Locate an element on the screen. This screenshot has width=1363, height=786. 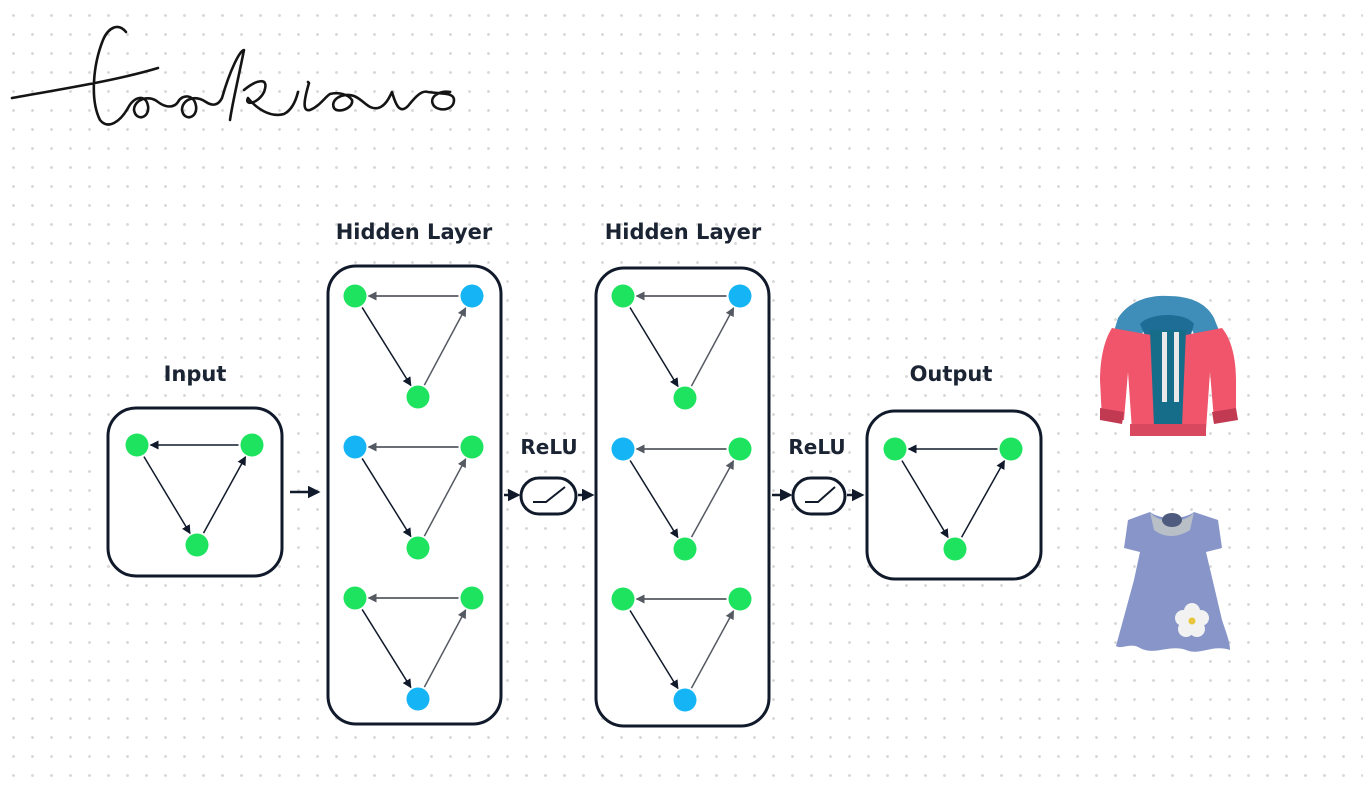
relu-2-label: ReLU is located at coordinates (816, 447).